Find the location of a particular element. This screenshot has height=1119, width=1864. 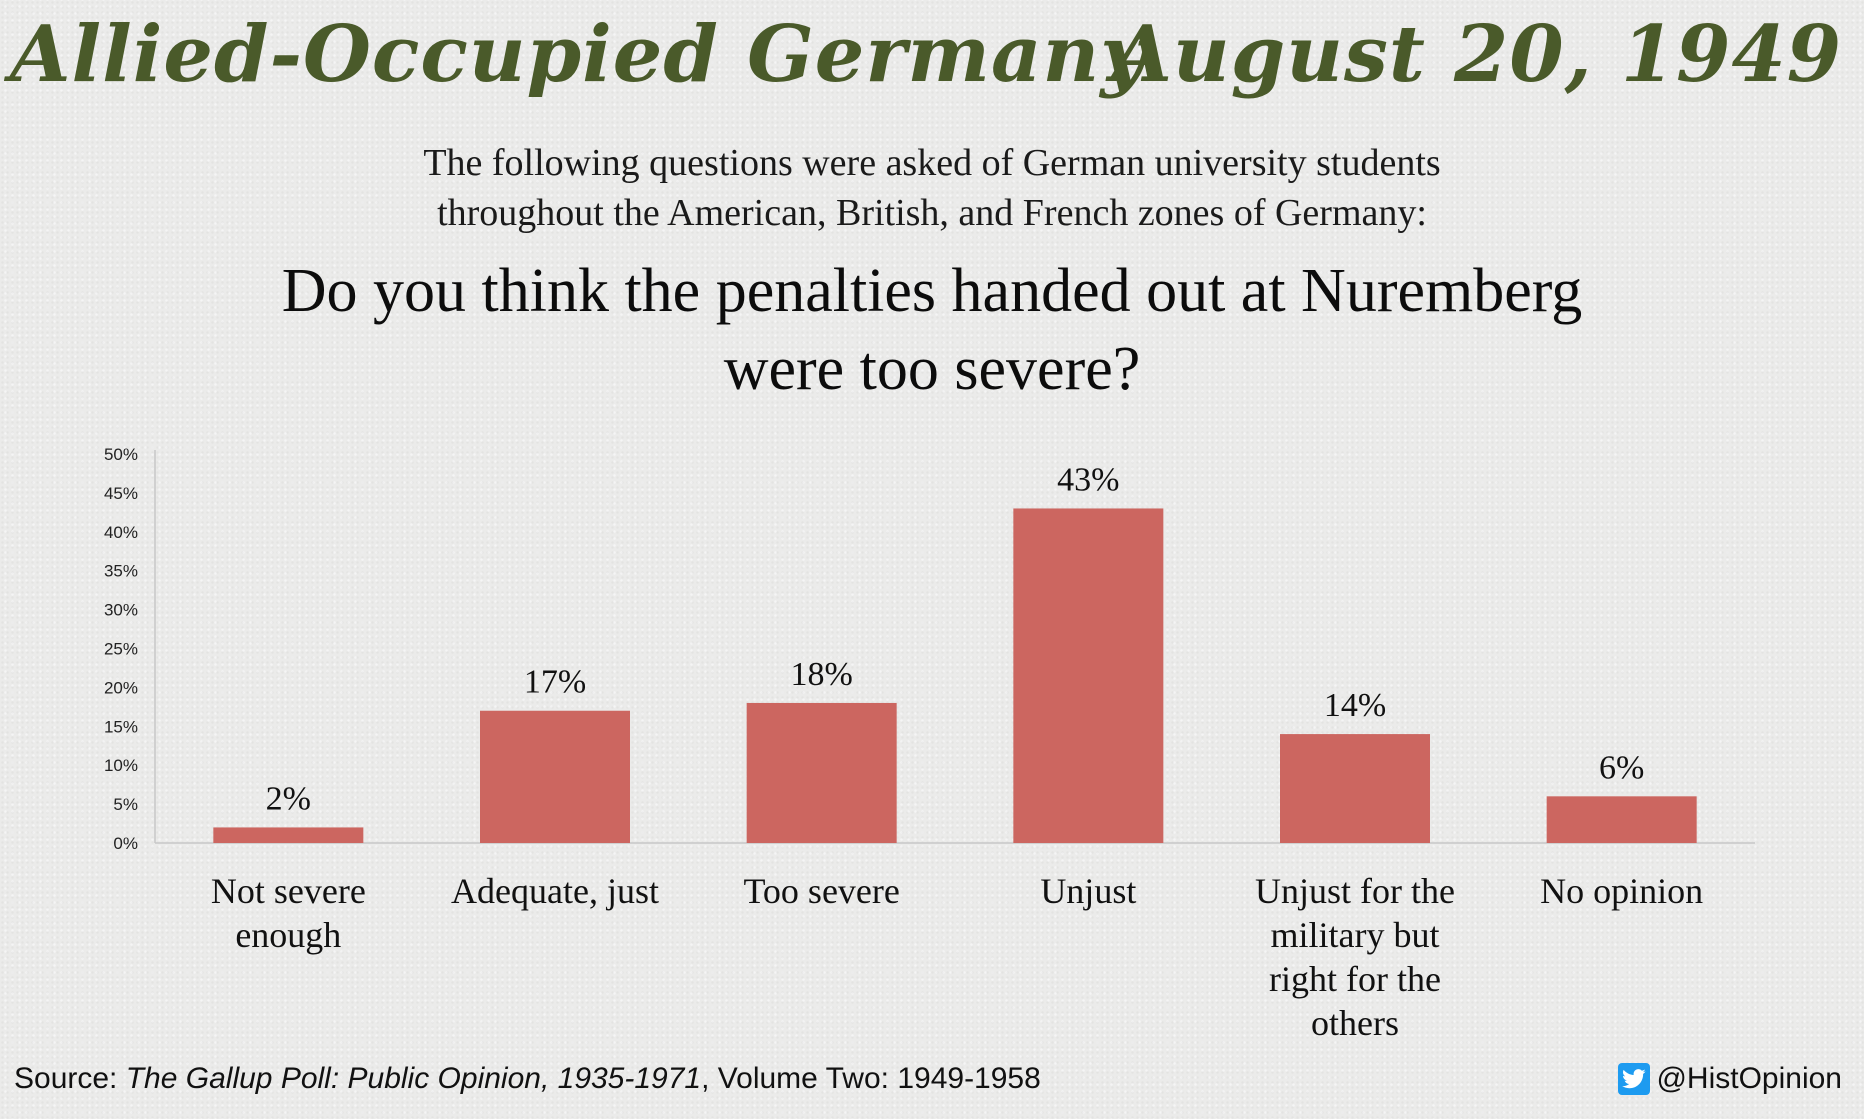

category-label-line: Not severe is located at coordinates (288, 891).